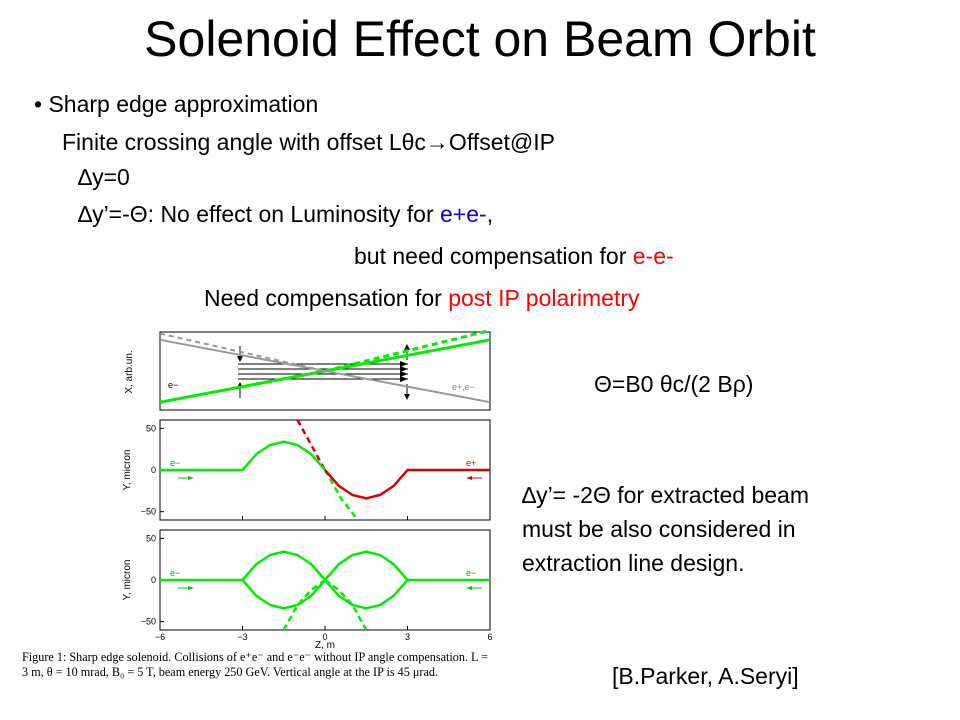 This screenshot has height=720, width=960. I want to click on delta-y-prime-comma: ,, so click(490, 214).